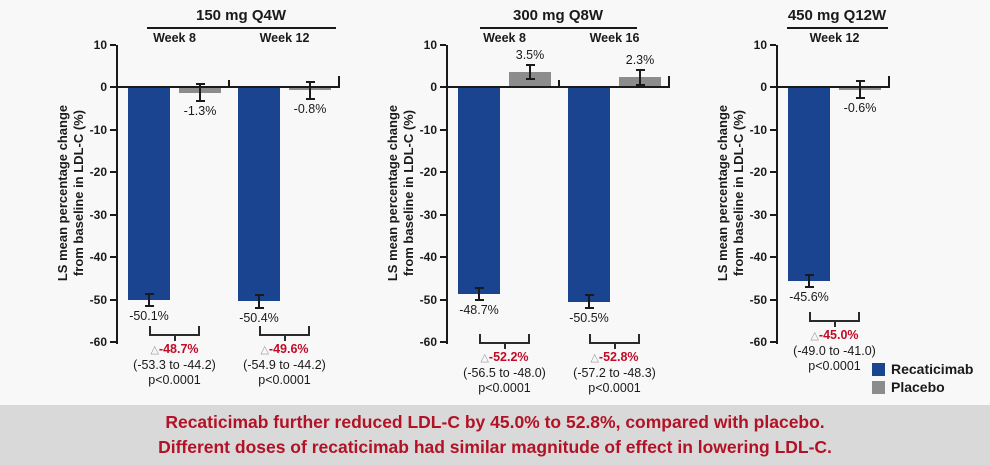 The height and width of the screenshot is (465, 990). I want to click on panel-300-mg-q8w-y-tick-label: -30, so click(428, 214).